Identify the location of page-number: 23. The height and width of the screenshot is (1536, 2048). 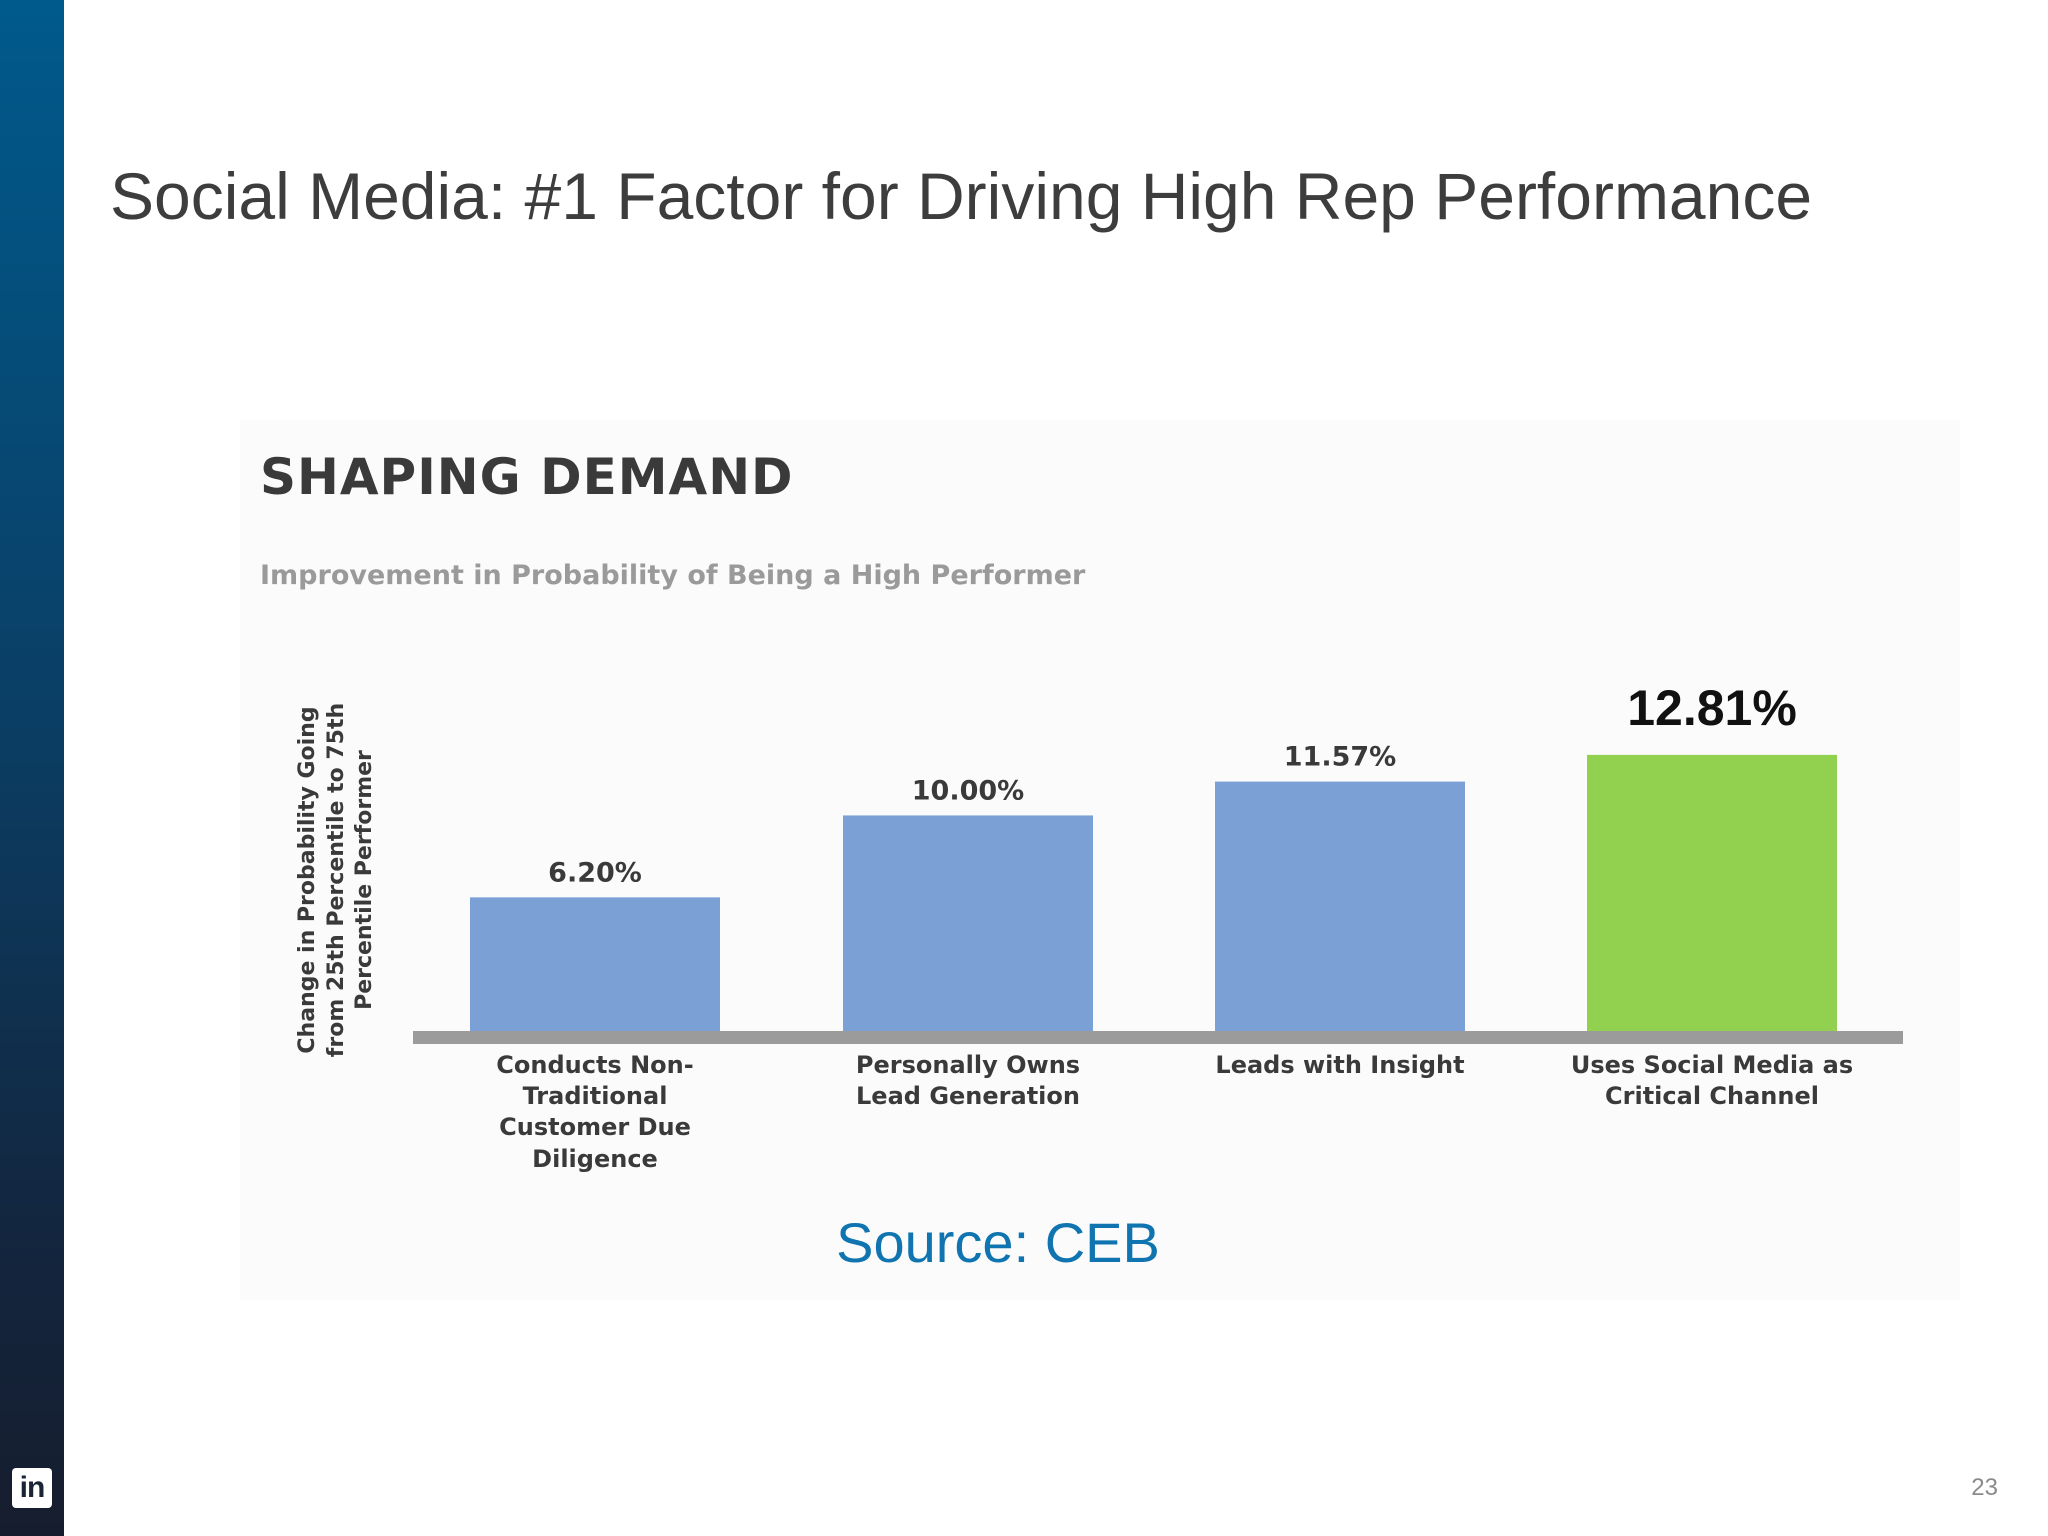
(1984, 1487).